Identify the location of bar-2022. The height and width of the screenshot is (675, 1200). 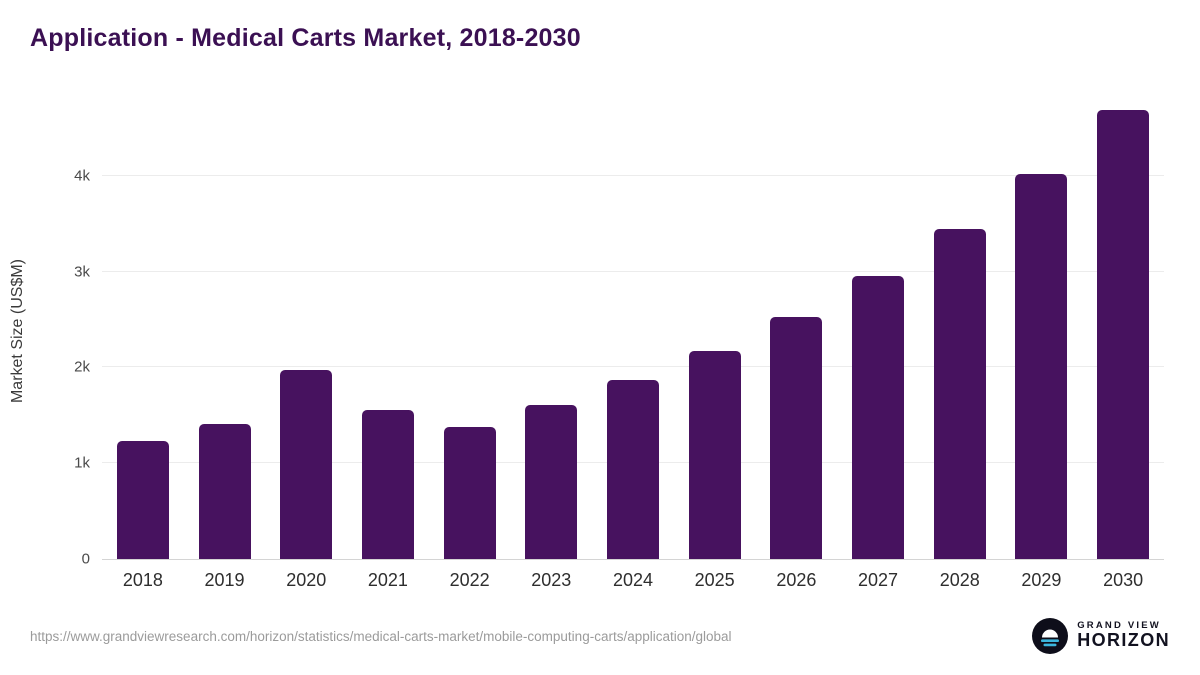
(469, 492).